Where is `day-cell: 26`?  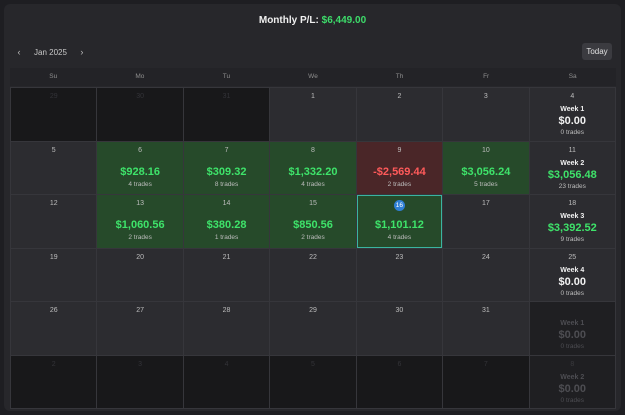 day-cell: 26 is located at coordinates (54, 328).